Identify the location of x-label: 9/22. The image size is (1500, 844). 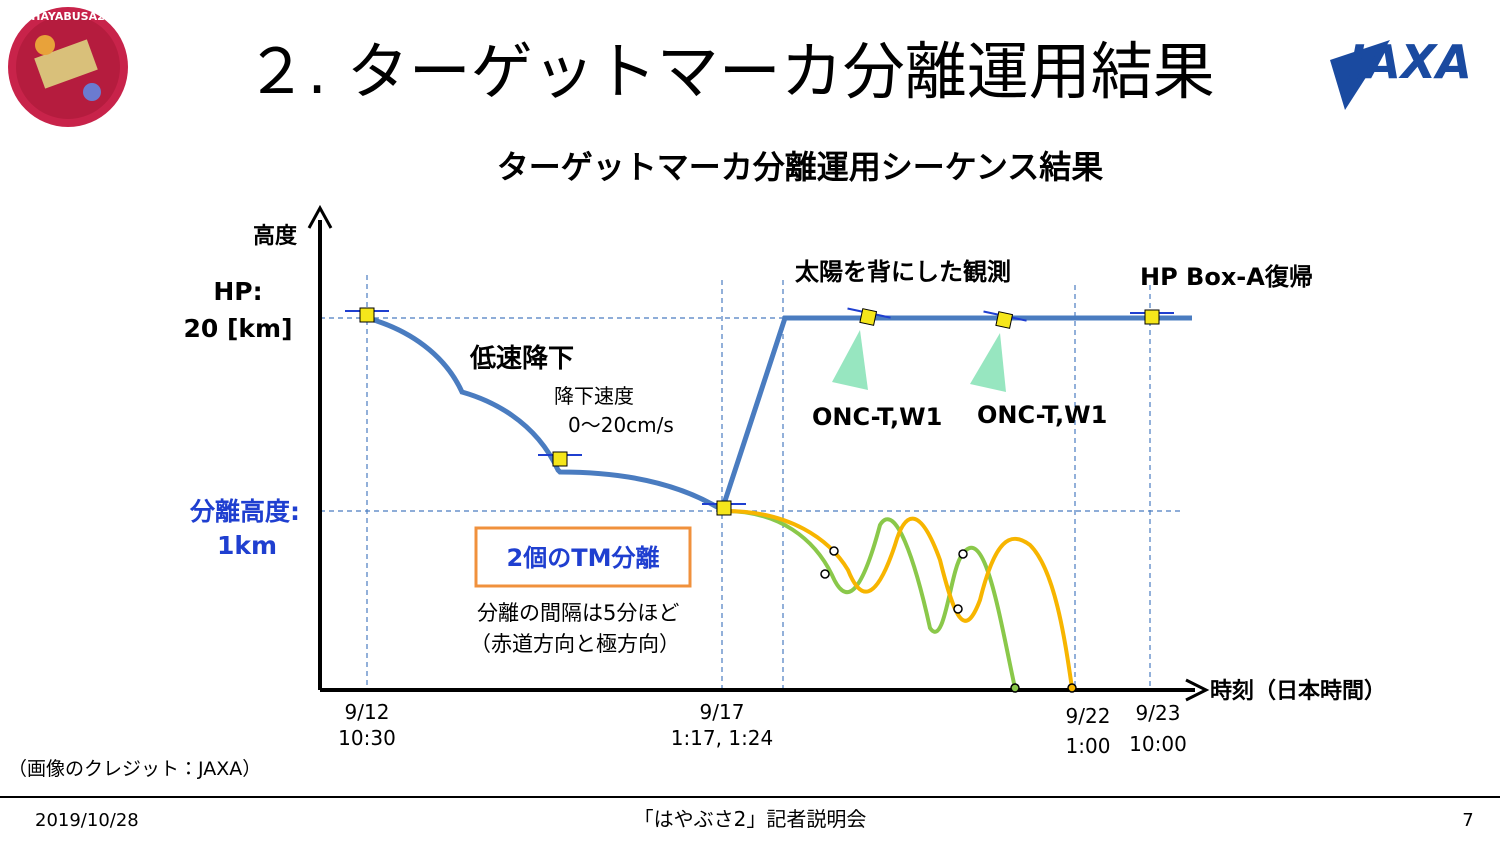
(1088, 716).